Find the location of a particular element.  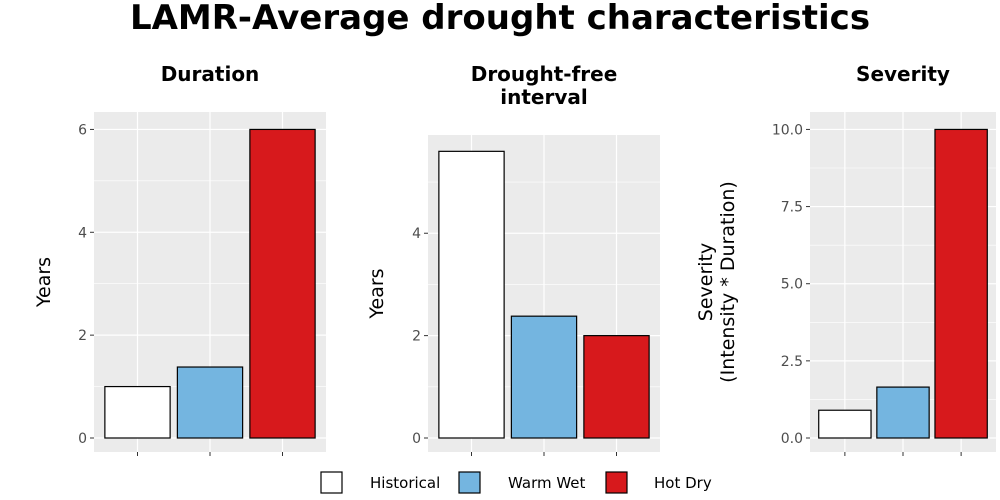

legend-item: Historical is located at coordinates (380, 482).